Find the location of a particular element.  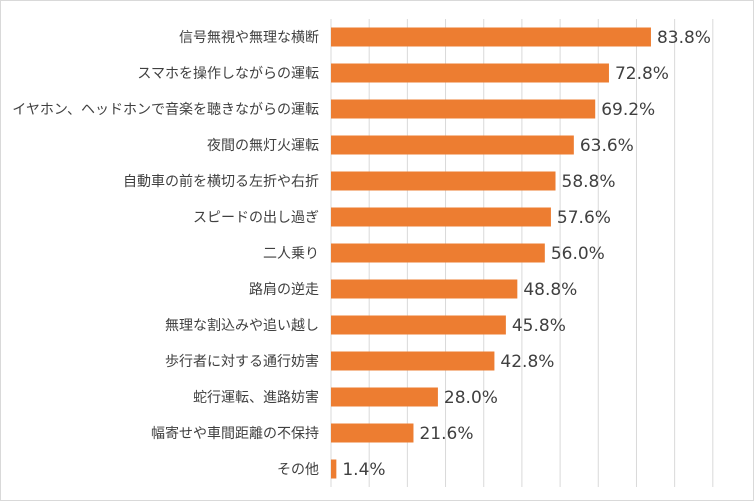

value-label-1: 72.8% is located at coordinates (642, 74).